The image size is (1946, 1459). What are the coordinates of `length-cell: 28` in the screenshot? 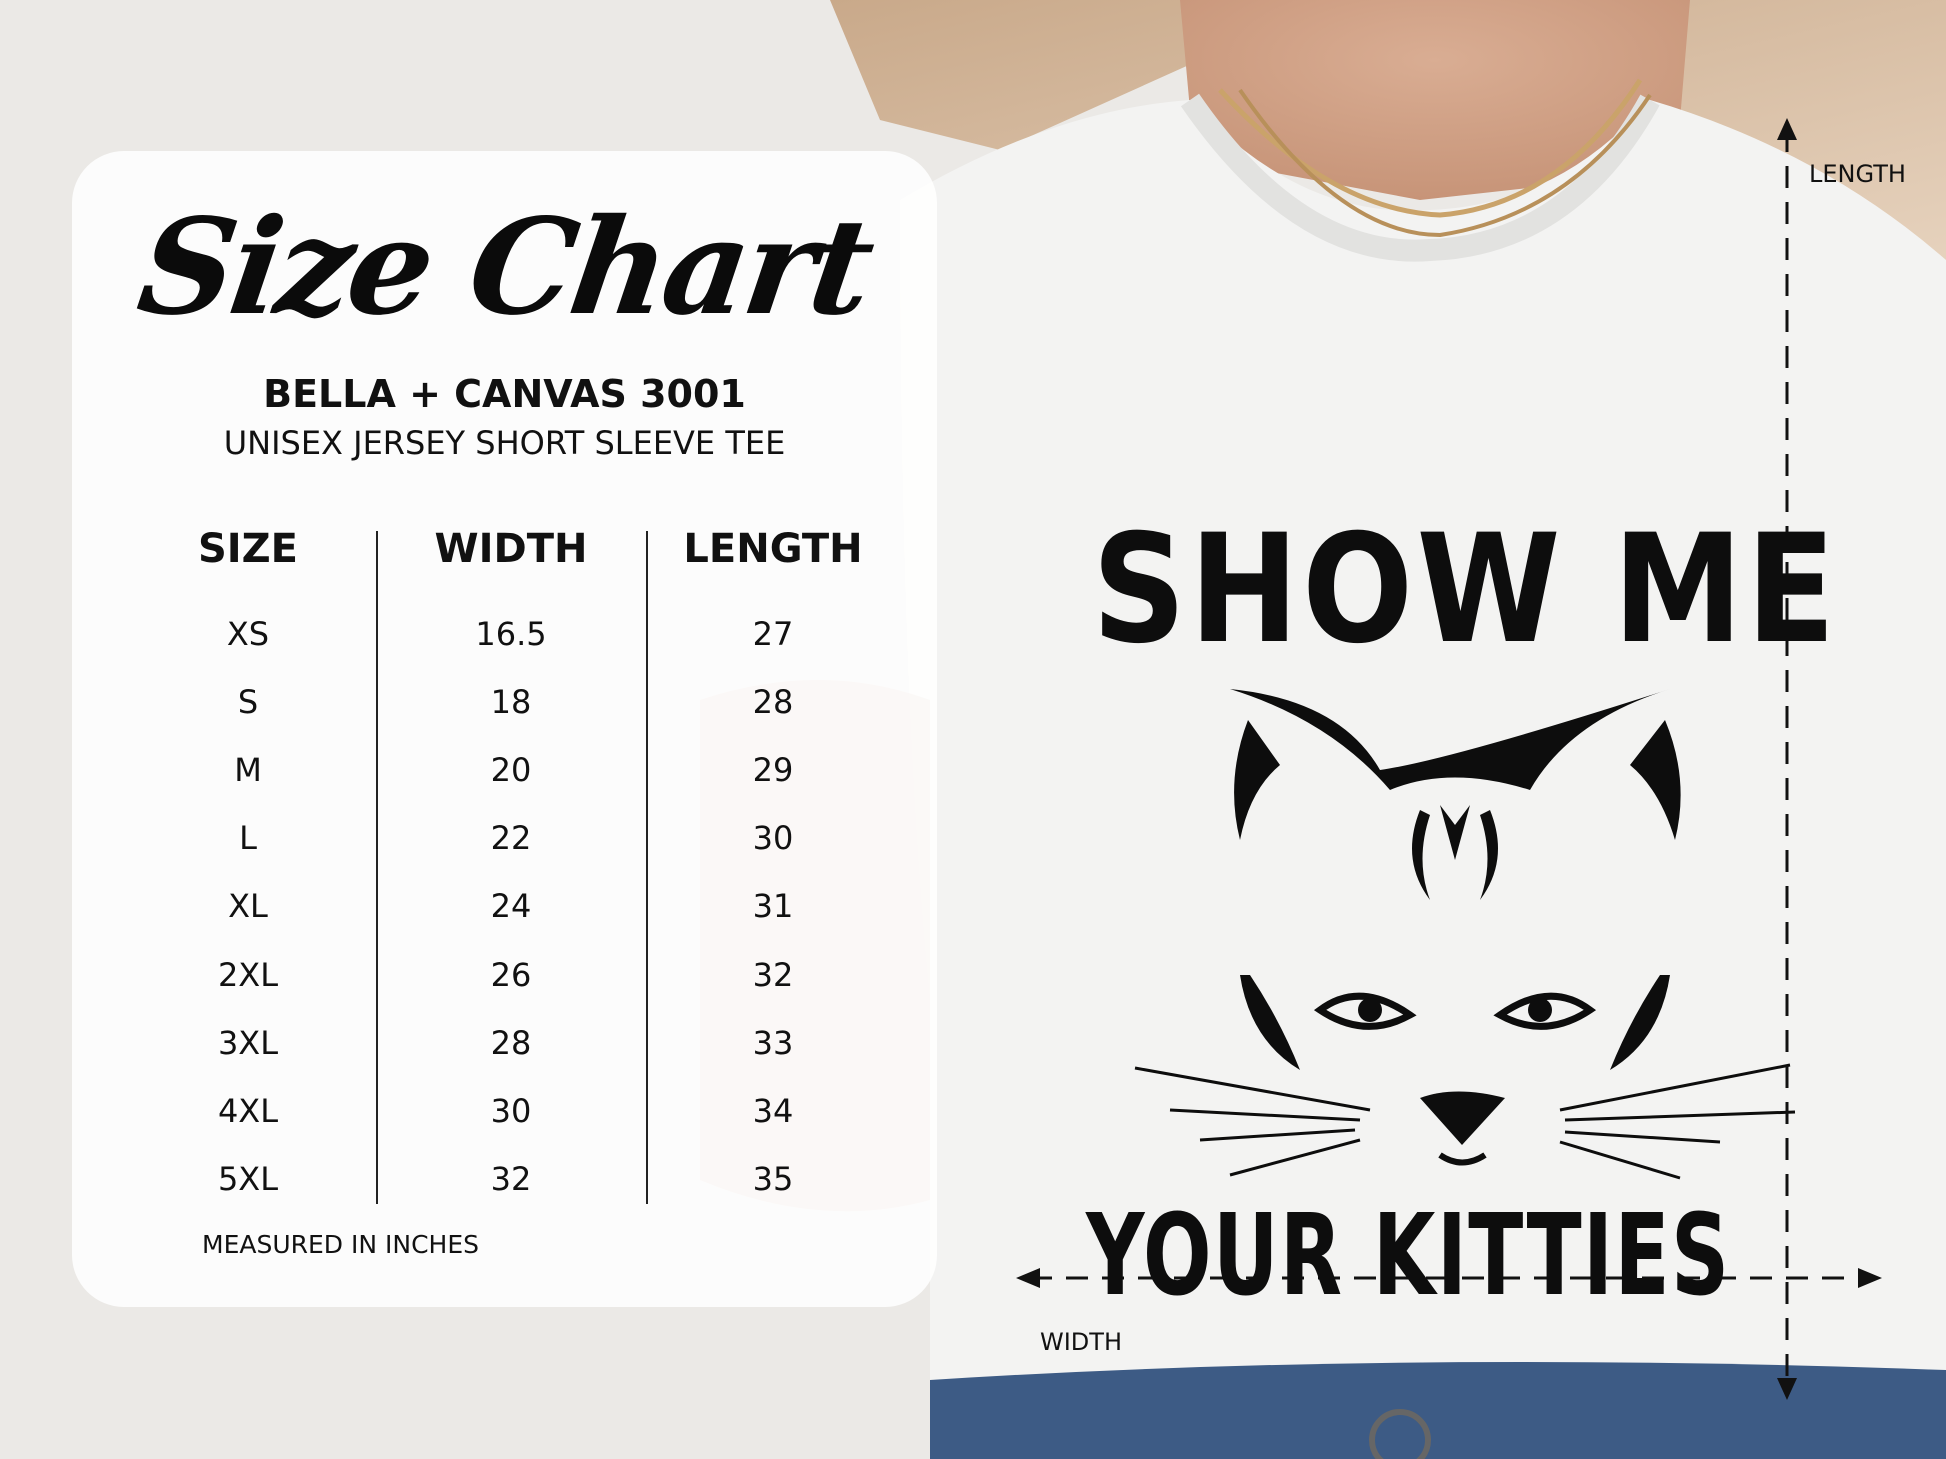 It's located at (773, 702).